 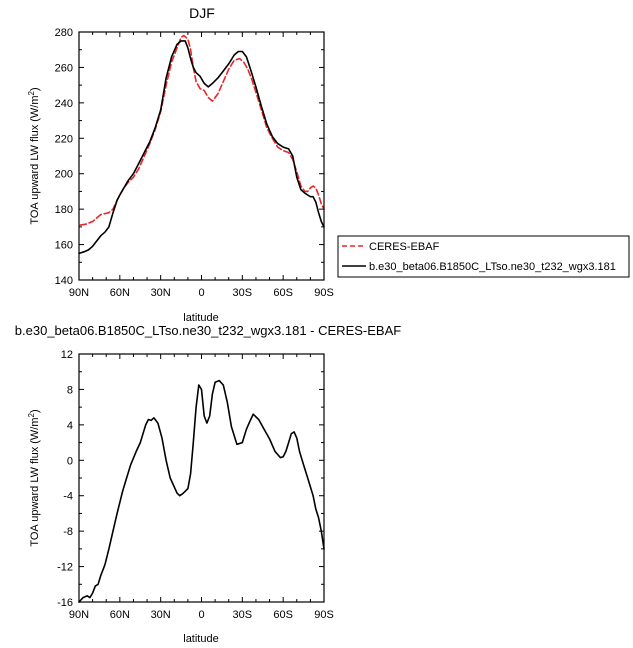 I want to click on series-line-model, so click(x=201, y=147).